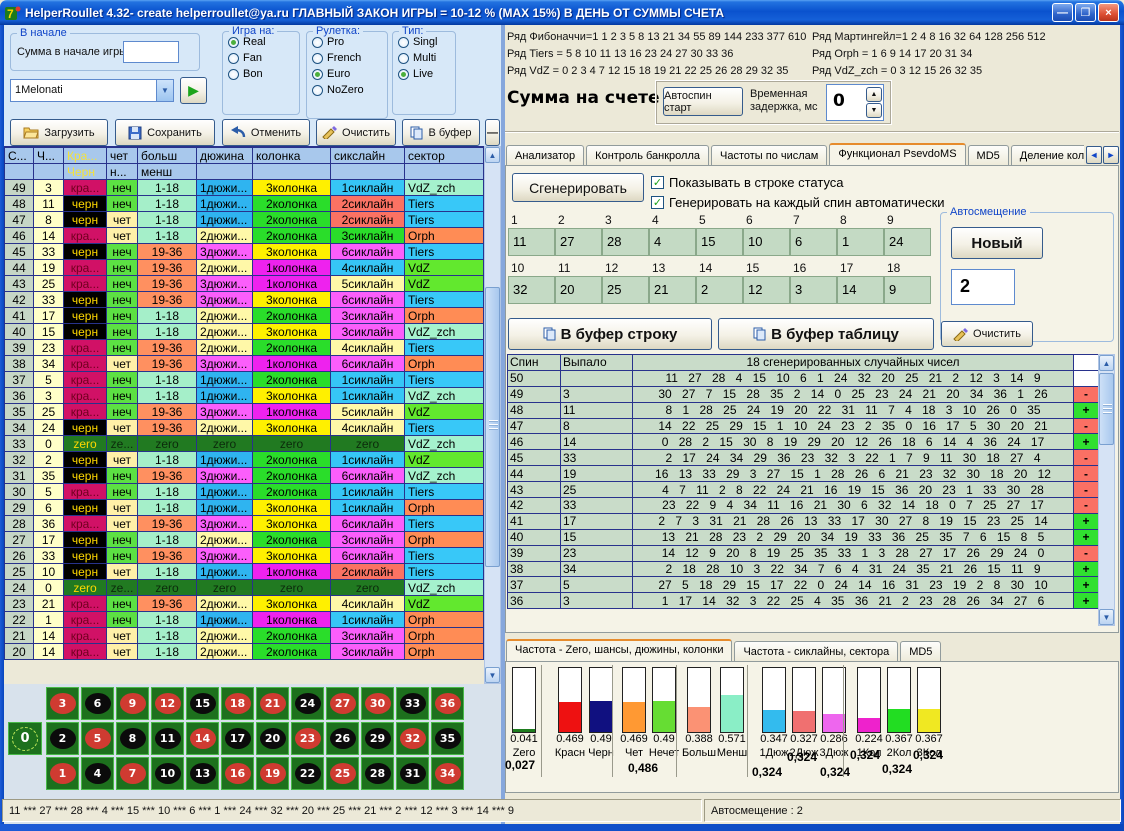  Describe the element at coordinates (132, 703) in the screenshot. I see `board-number-9: 9` at that location.